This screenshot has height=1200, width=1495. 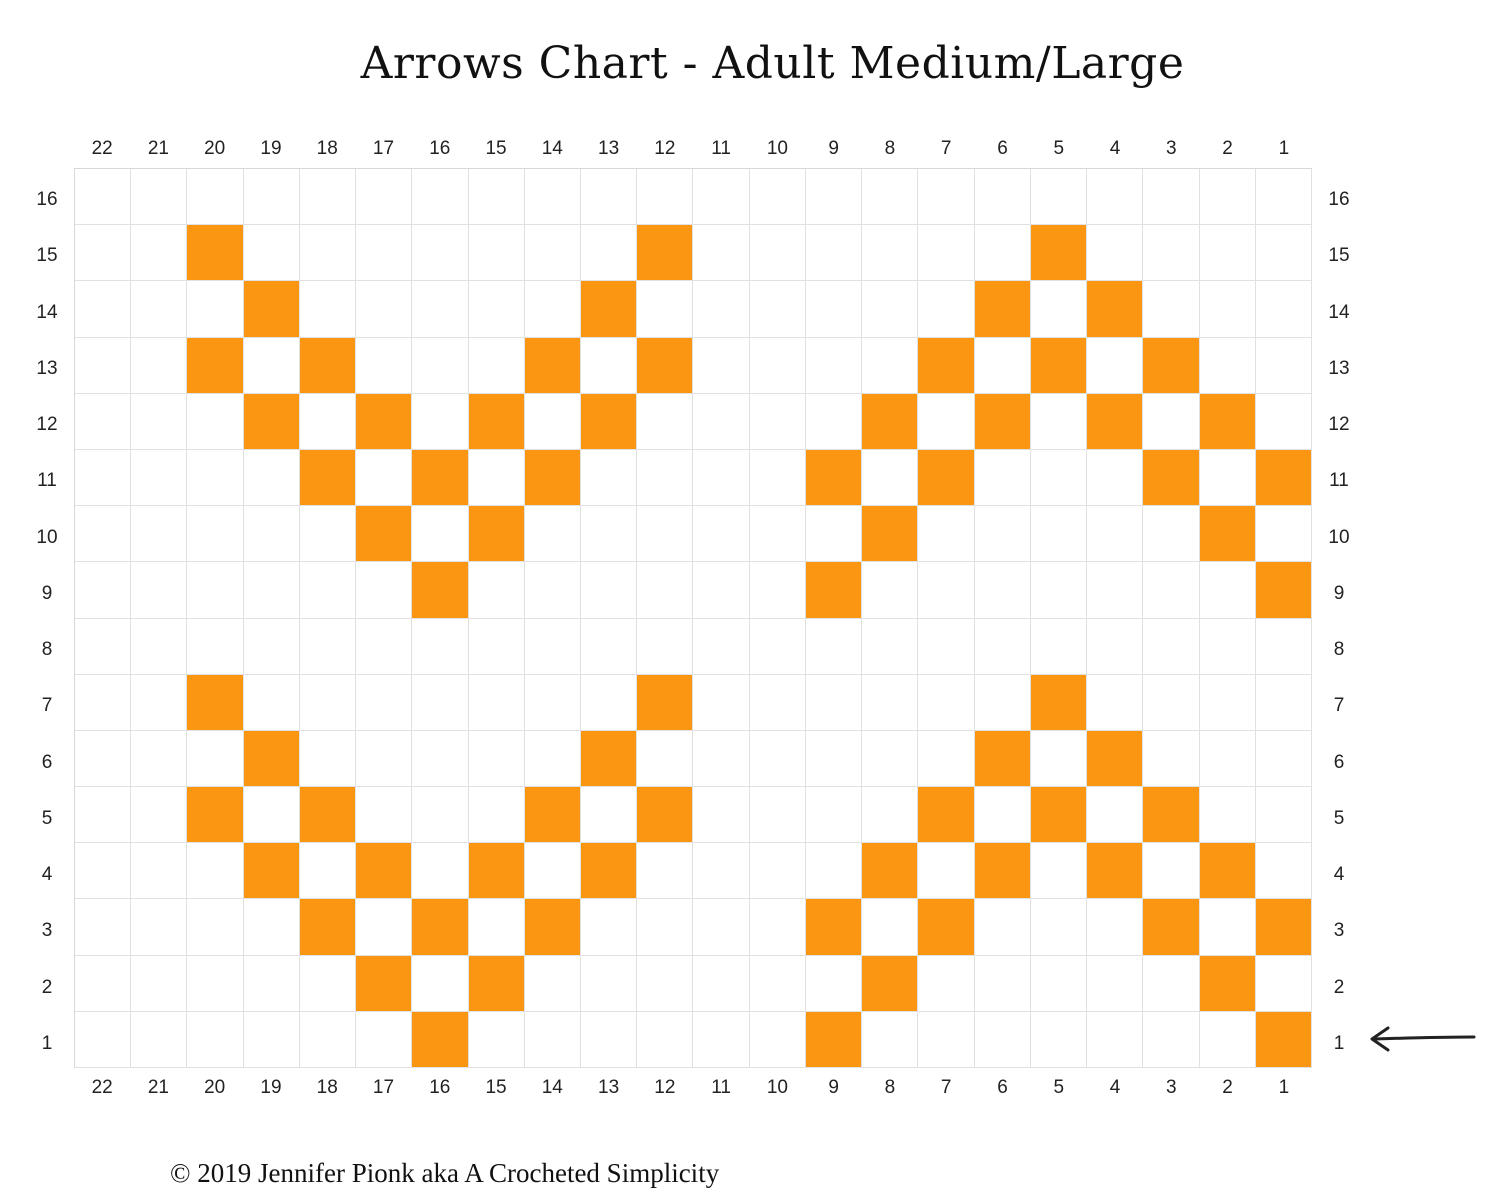 I want to click on column-number: 19, so click(x=271, y=1087).